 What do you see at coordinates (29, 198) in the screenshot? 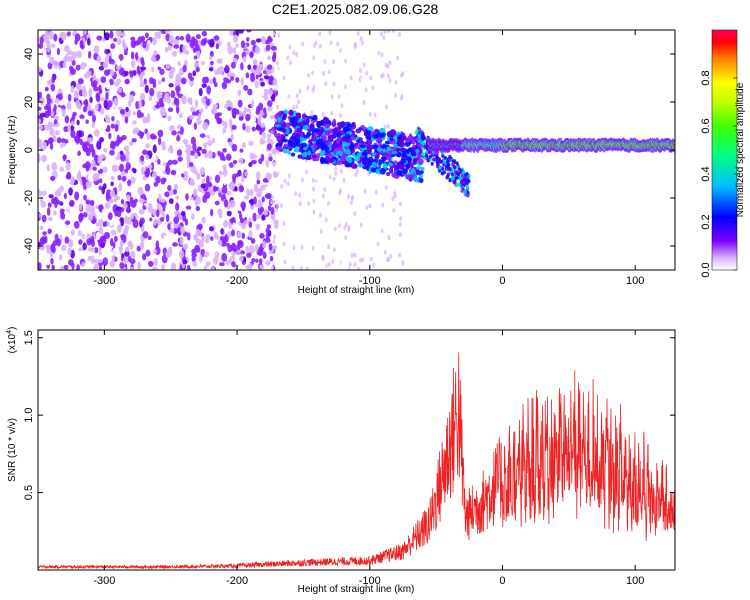
I see `y-tick-label: -20` at bounding box center [29, 198].